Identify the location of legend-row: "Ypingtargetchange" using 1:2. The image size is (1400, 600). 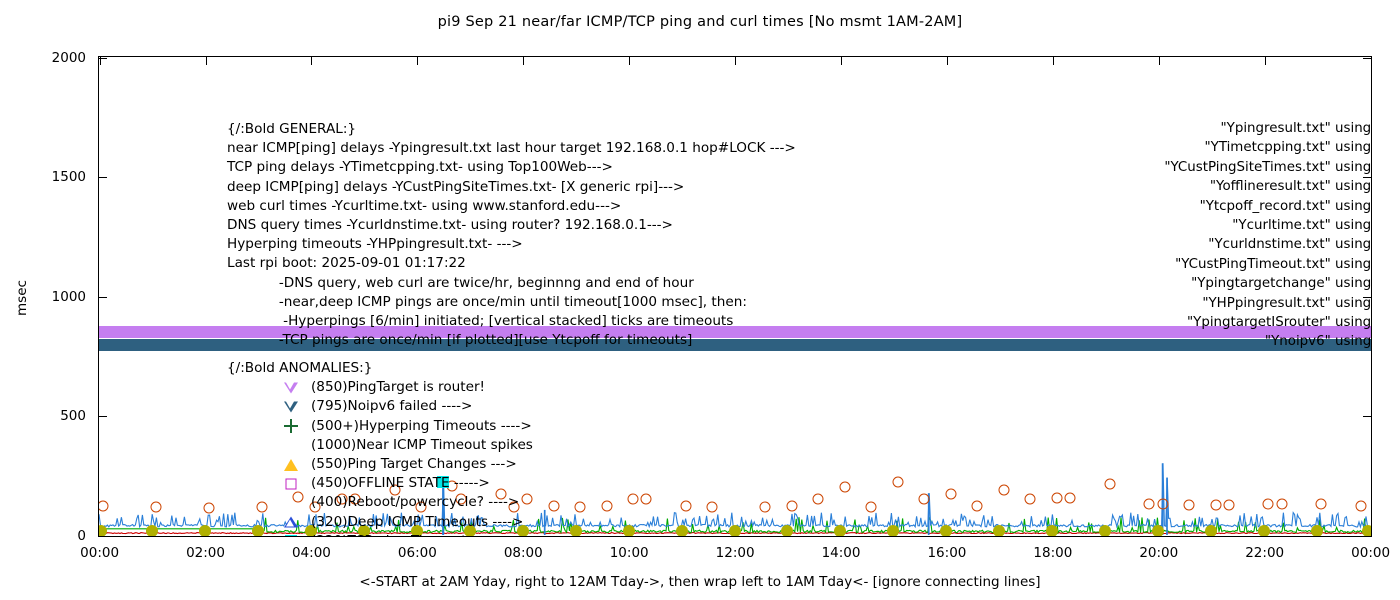
(1215, 283).